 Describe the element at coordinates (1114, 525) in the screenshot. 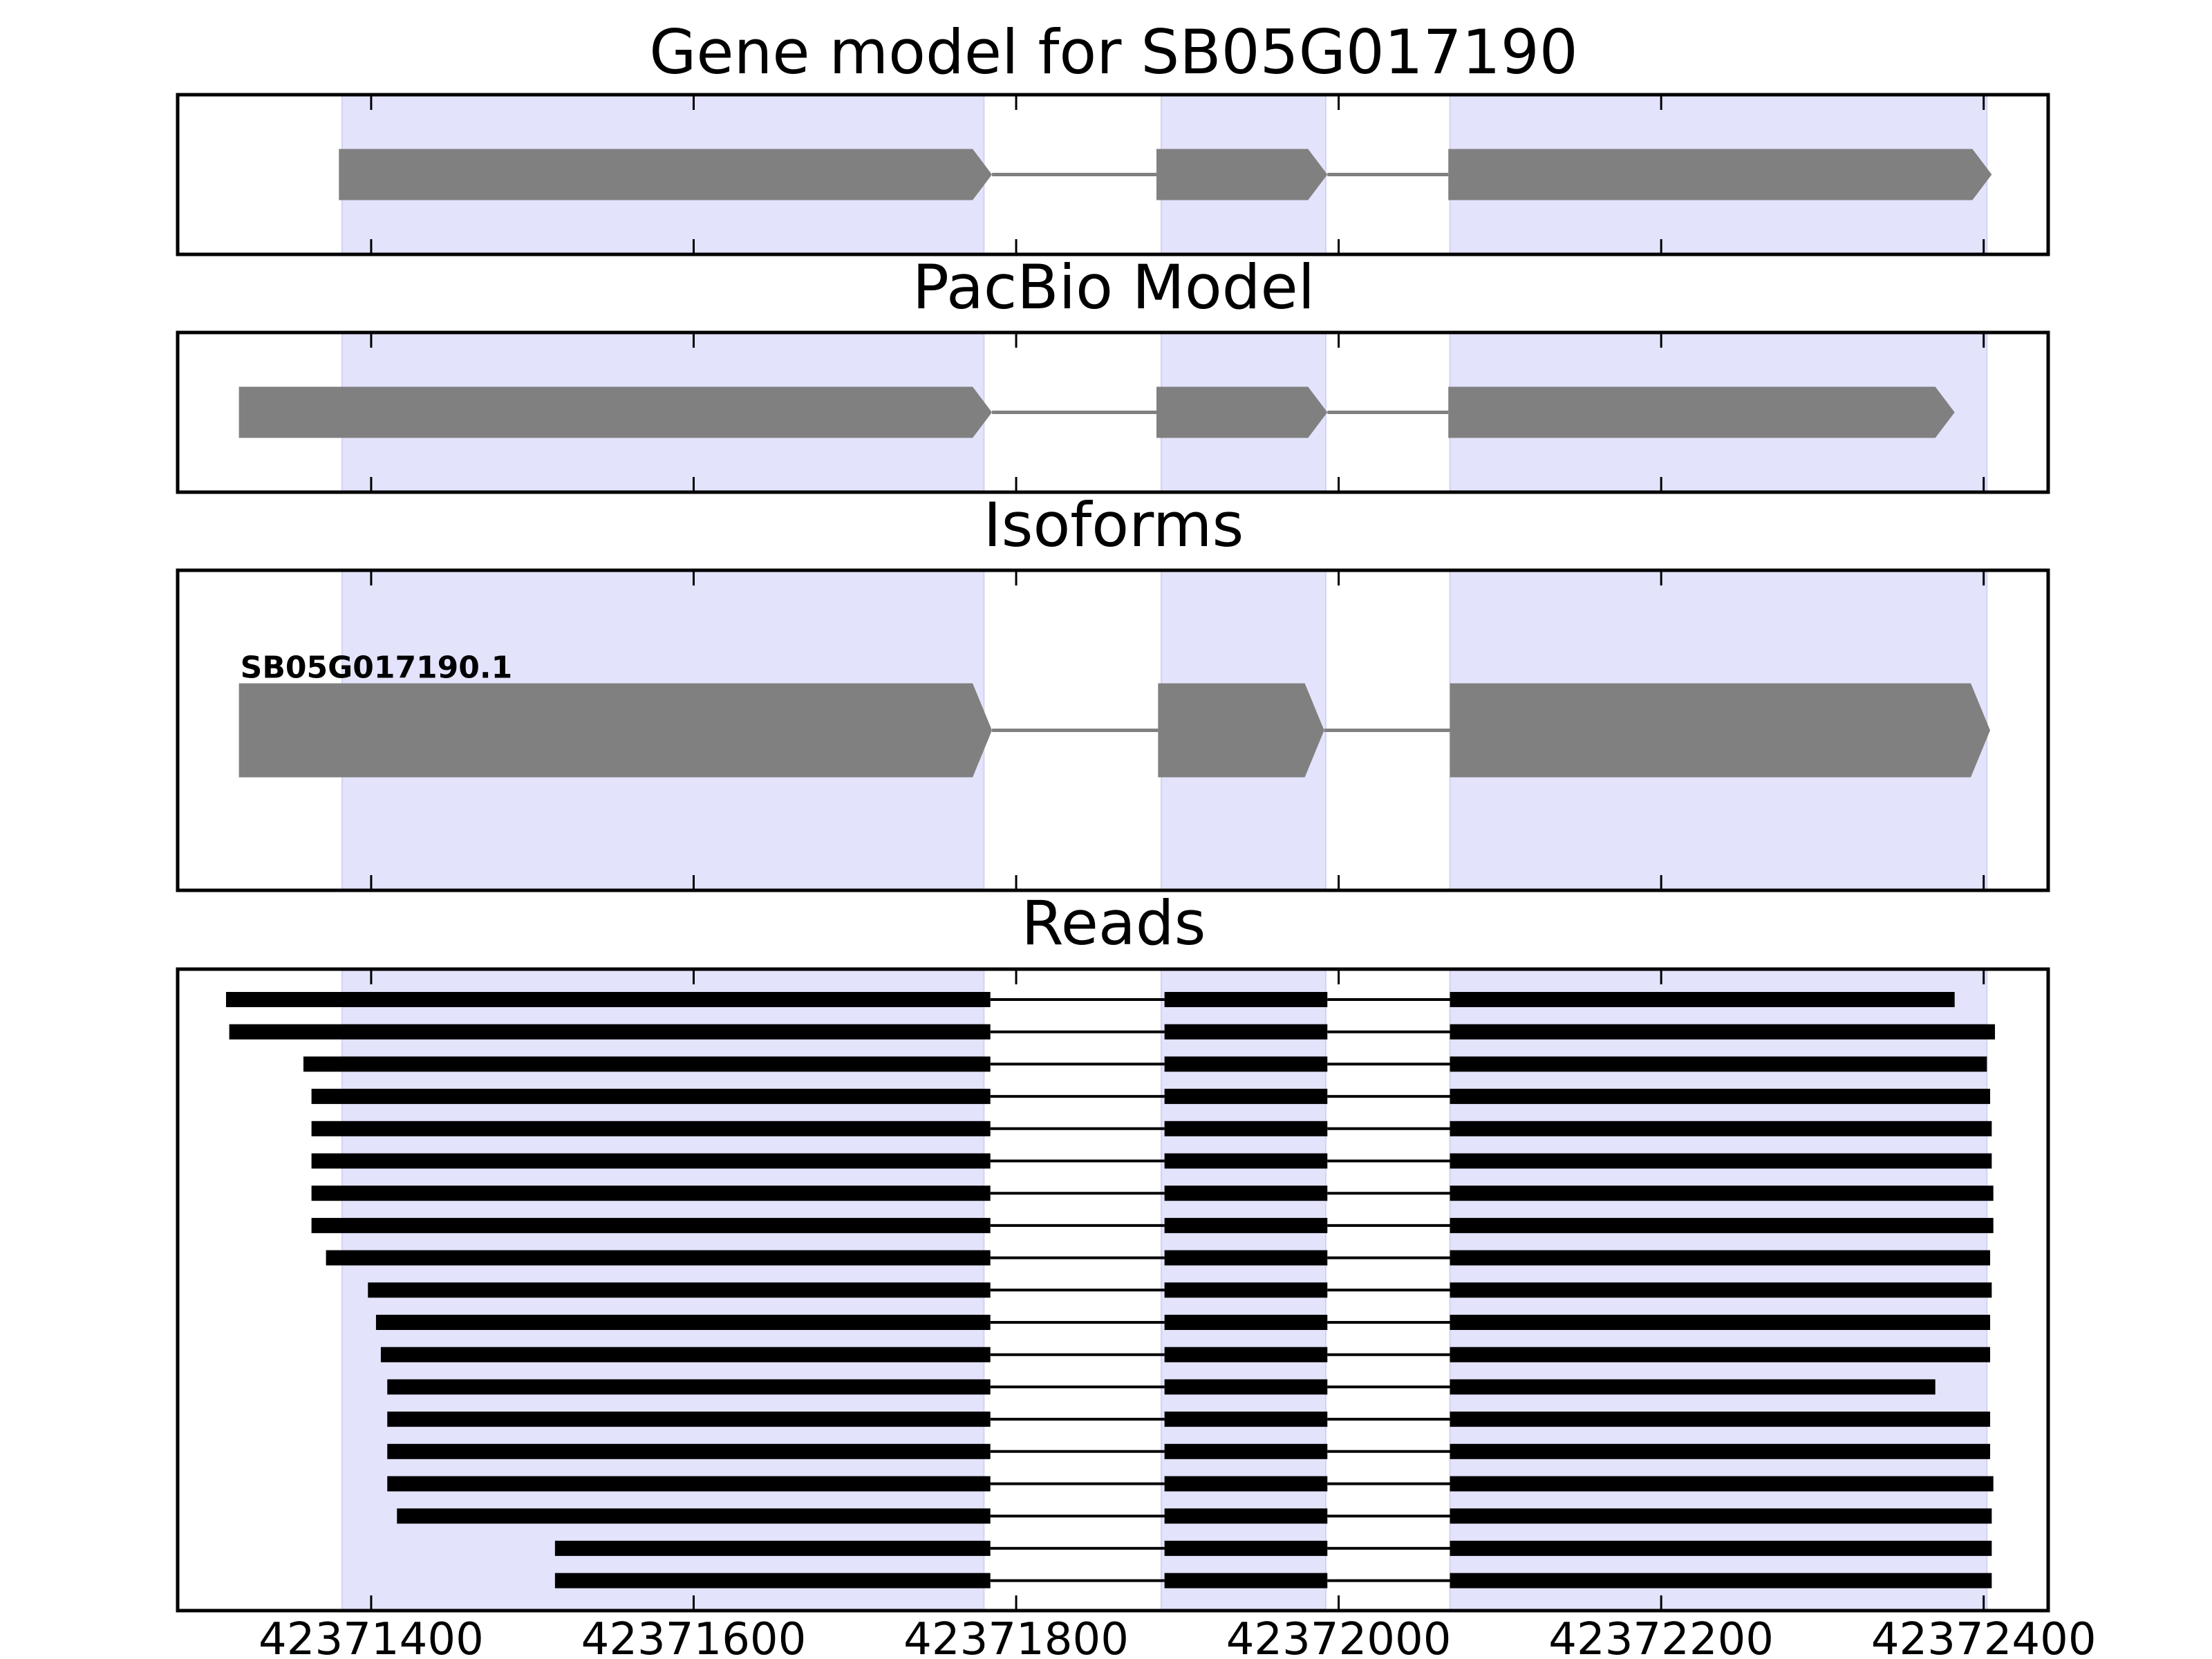

I see `isoforms-title: Isoforms` at that location.